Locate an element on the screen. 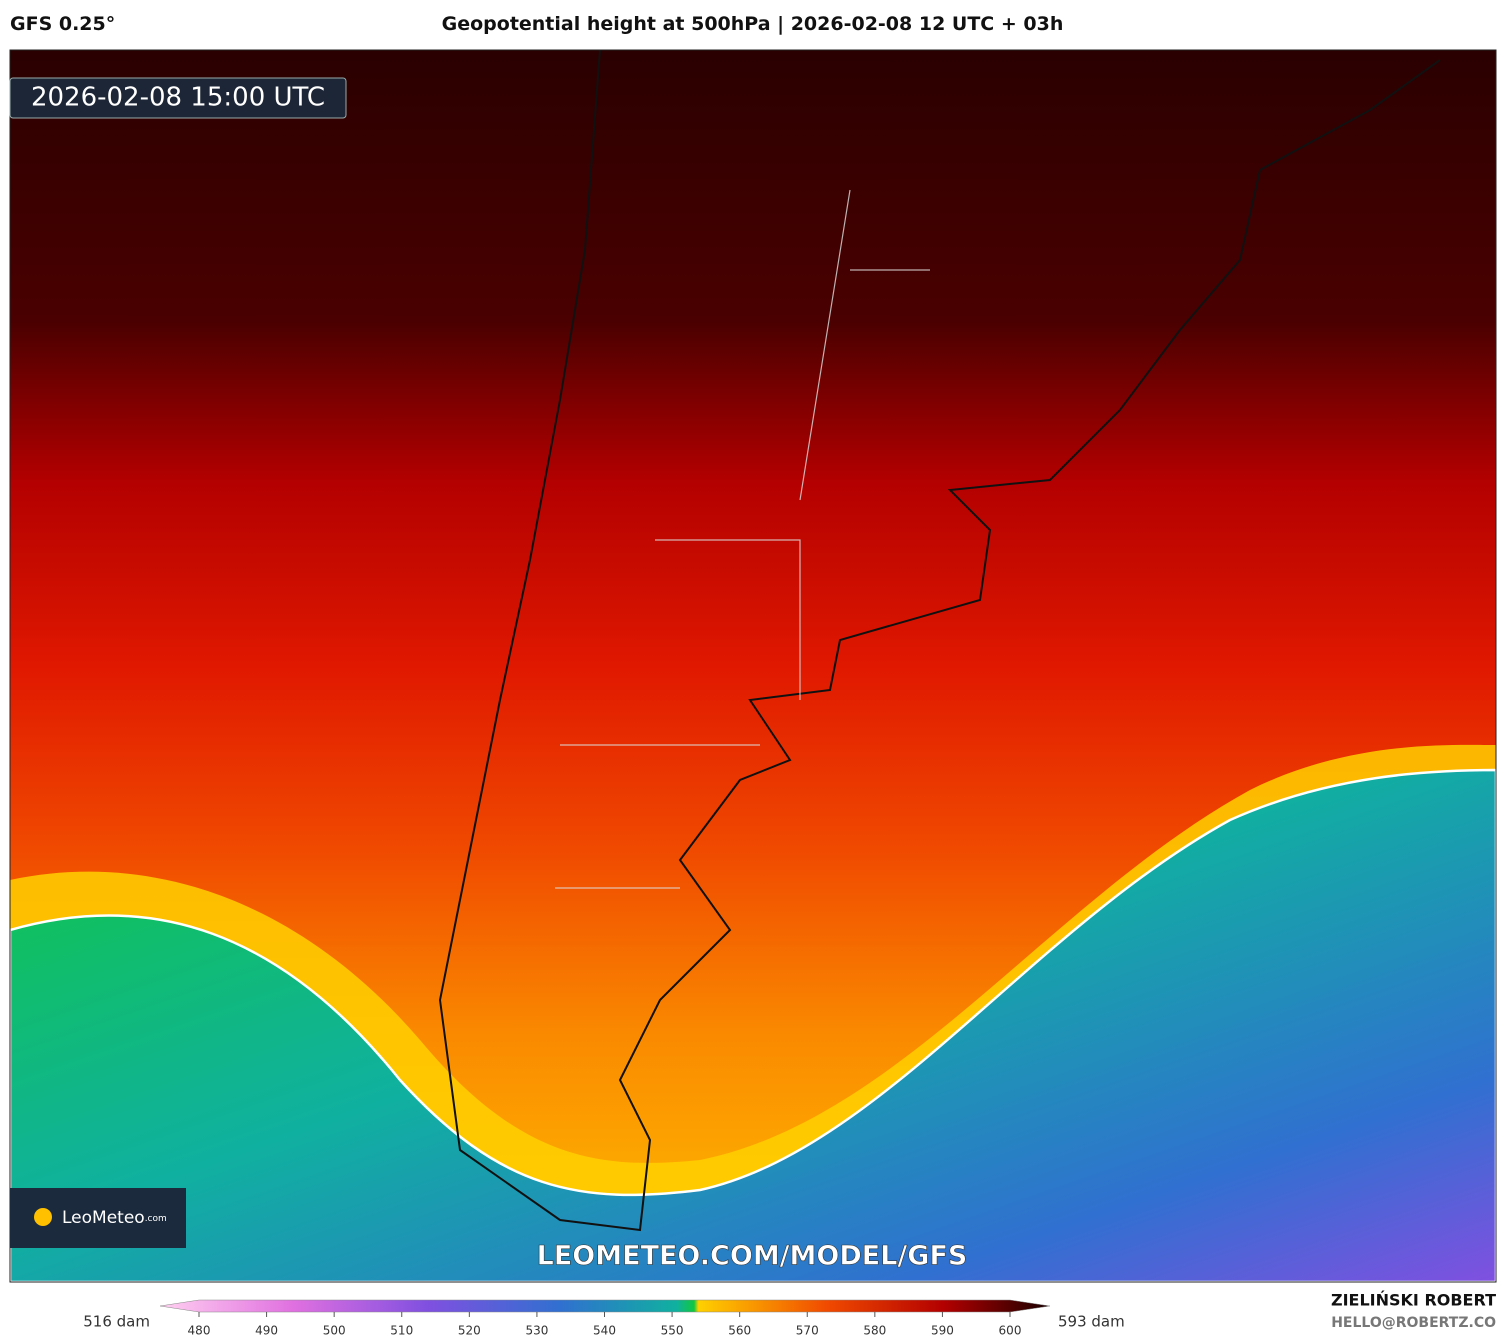 Image resolution: width=1505 pixels, height=1338 pixels. model-name: GFS 0.25° is located at coordinates (63, 24).